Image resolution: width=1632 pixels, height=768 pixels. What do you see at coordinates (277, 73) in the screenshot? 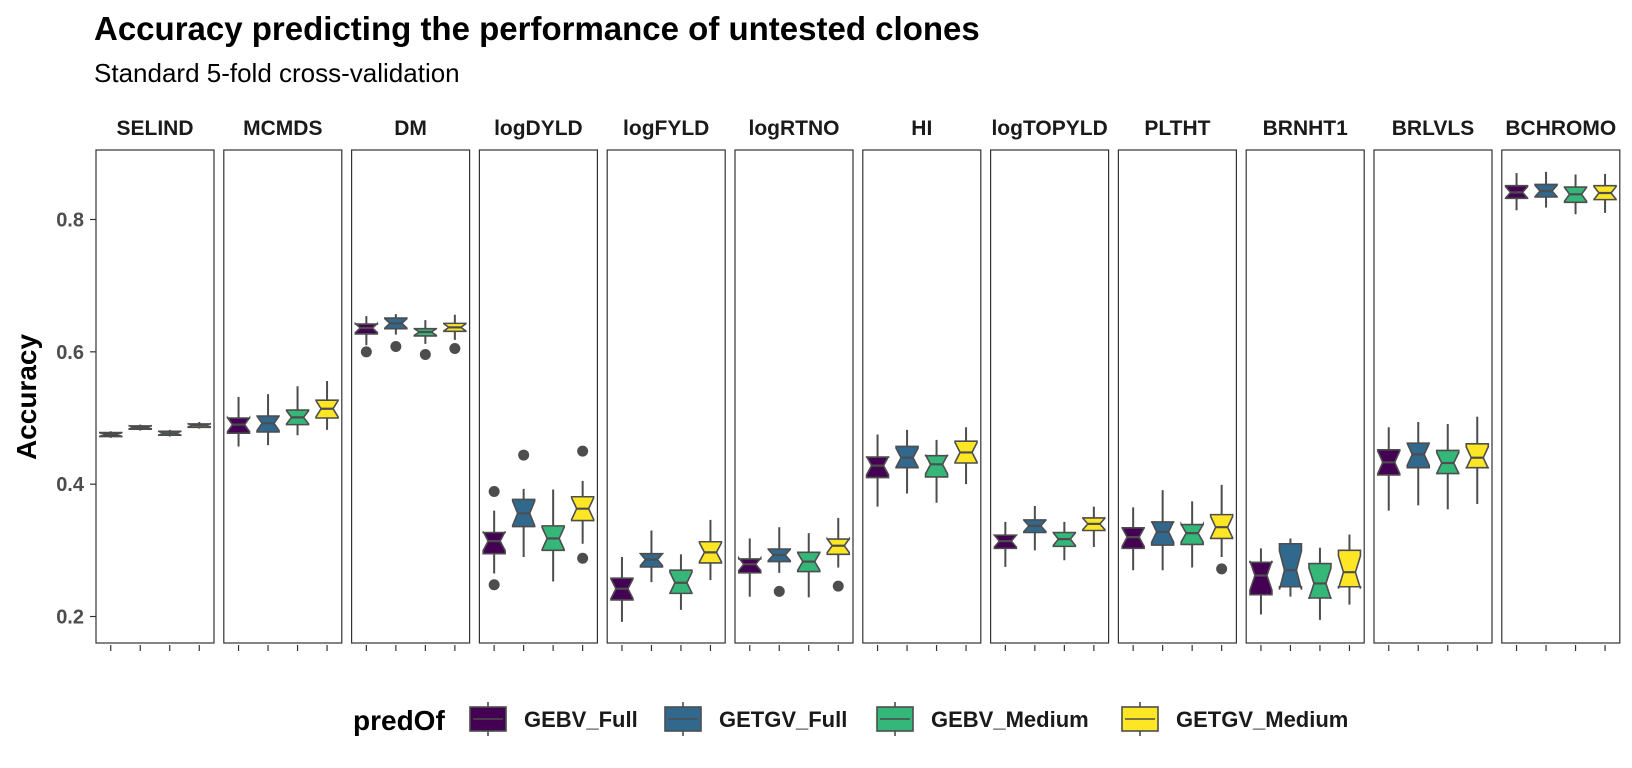
I see `chart-subtitle: Standard 5-fold cross-validation` at bounding box center [277, 73].